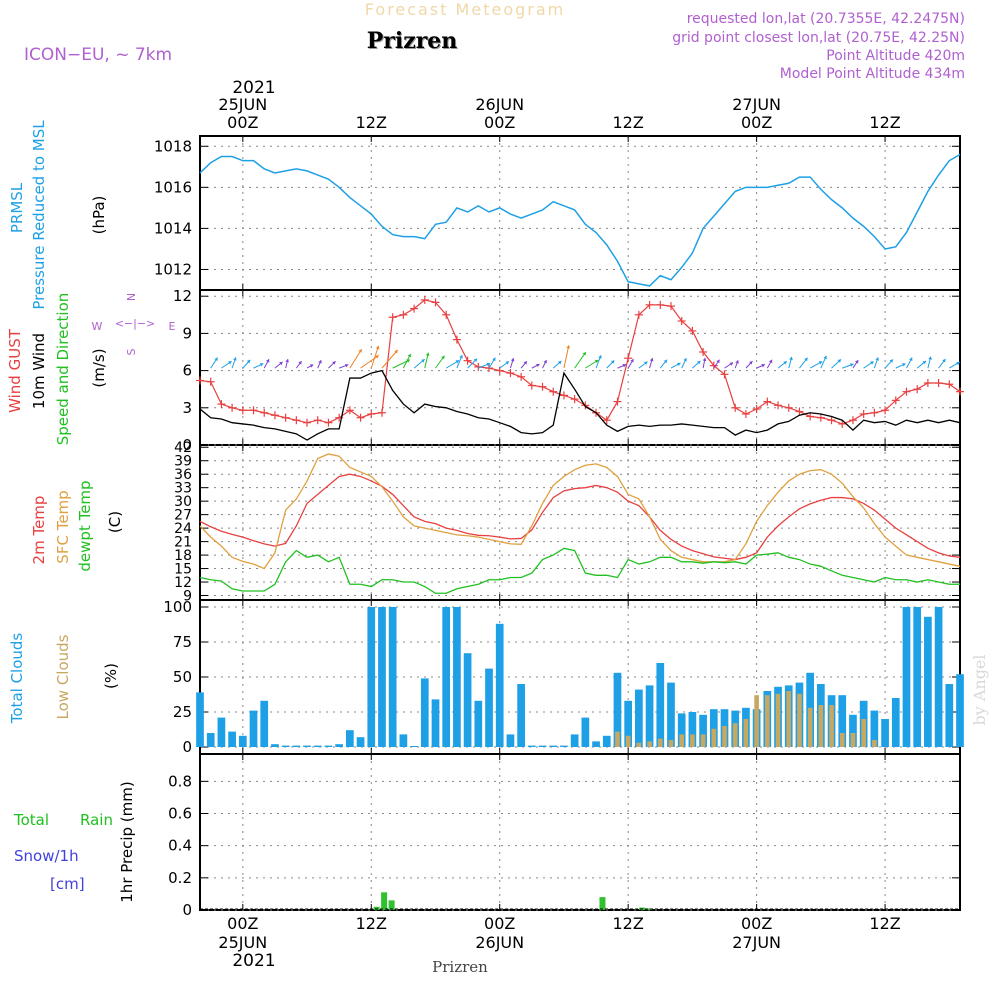 The height and width of the screenshot is (1004, 1000). I want to click on temperature-ytick-label: 42, so click(183, 448).